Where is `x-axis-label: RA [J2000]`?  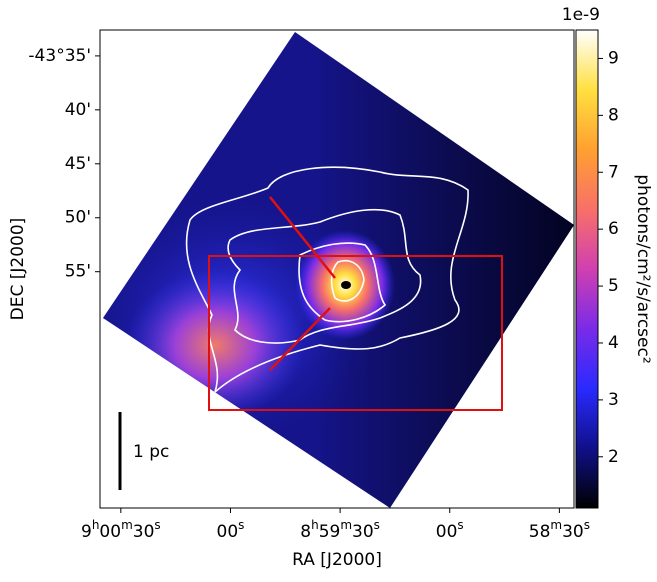 x-axis-label: RA [J2000] is located at coordinates (337, 560).